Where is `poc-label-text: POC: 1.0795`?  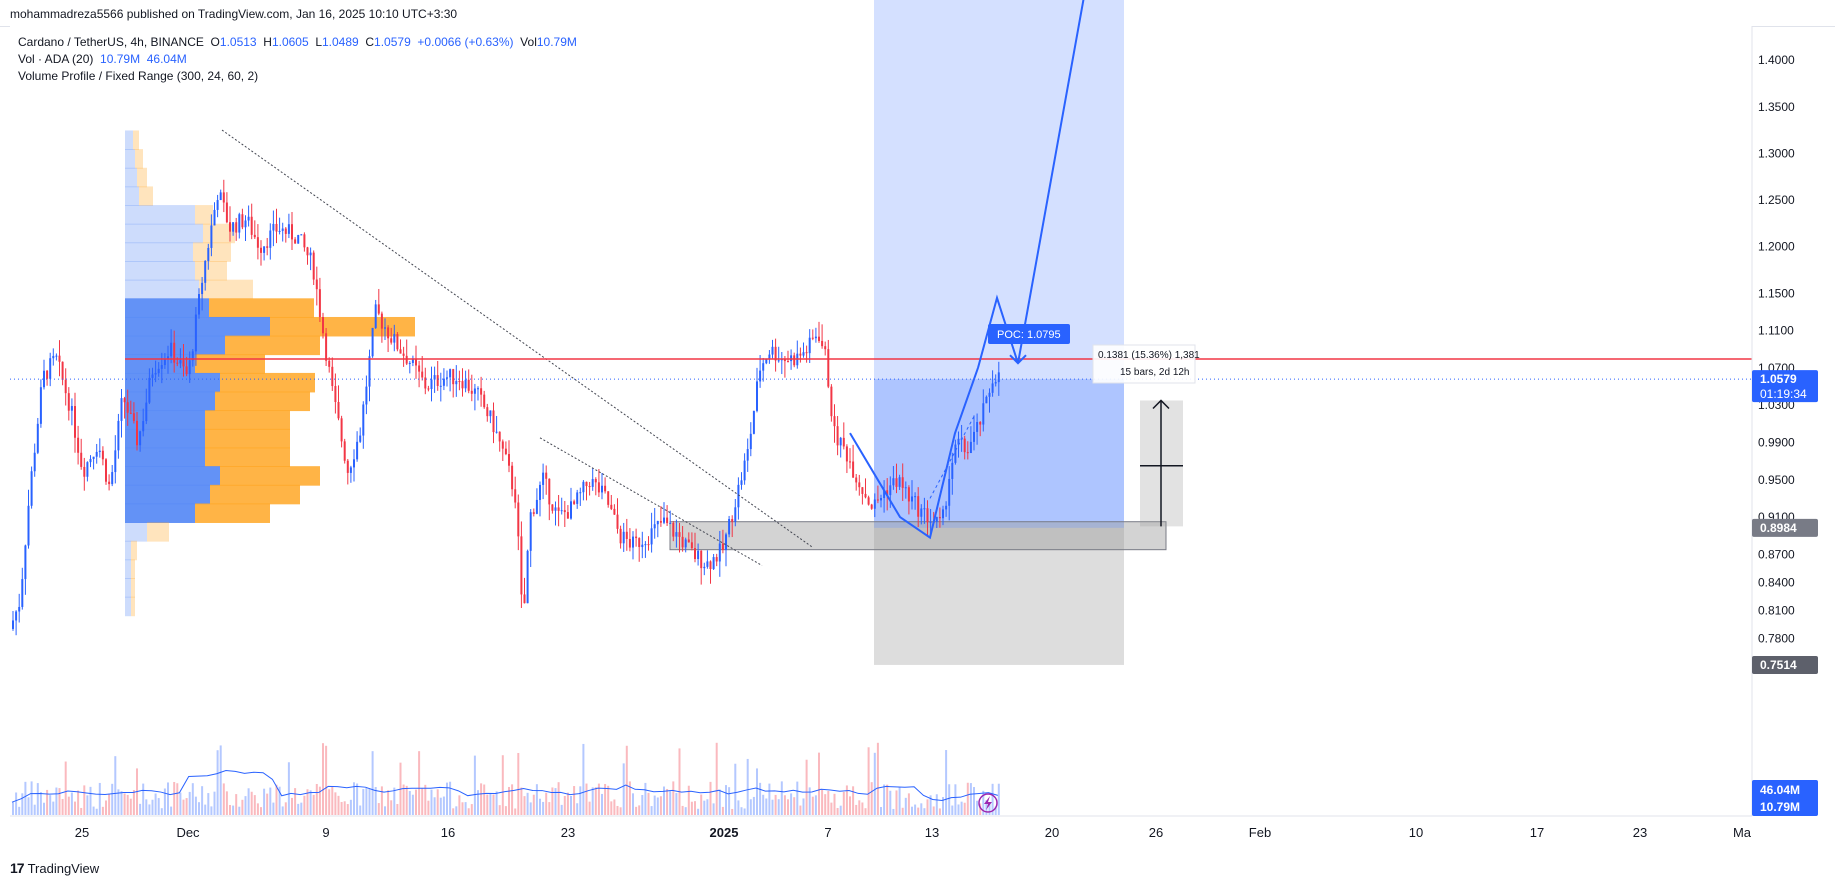 poc-label-text: POC: 1.0795 is located at coordinates (1029, 335).